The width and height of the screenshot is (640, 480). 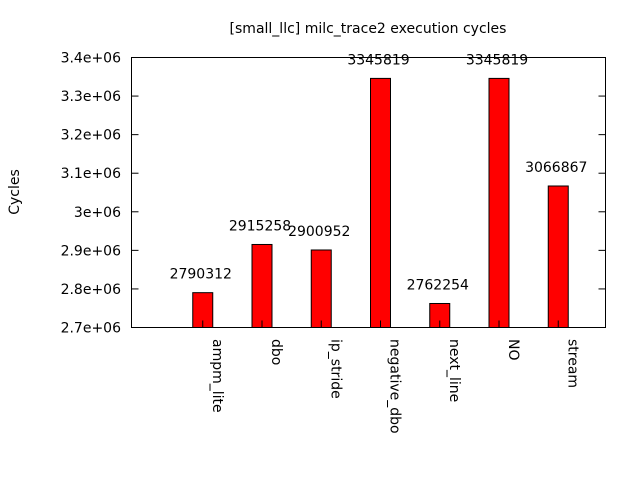 What do you see at coordinates (201, 275) in the screenshot?
I see `data-label: 2790312` at bounding box center [201, 275].